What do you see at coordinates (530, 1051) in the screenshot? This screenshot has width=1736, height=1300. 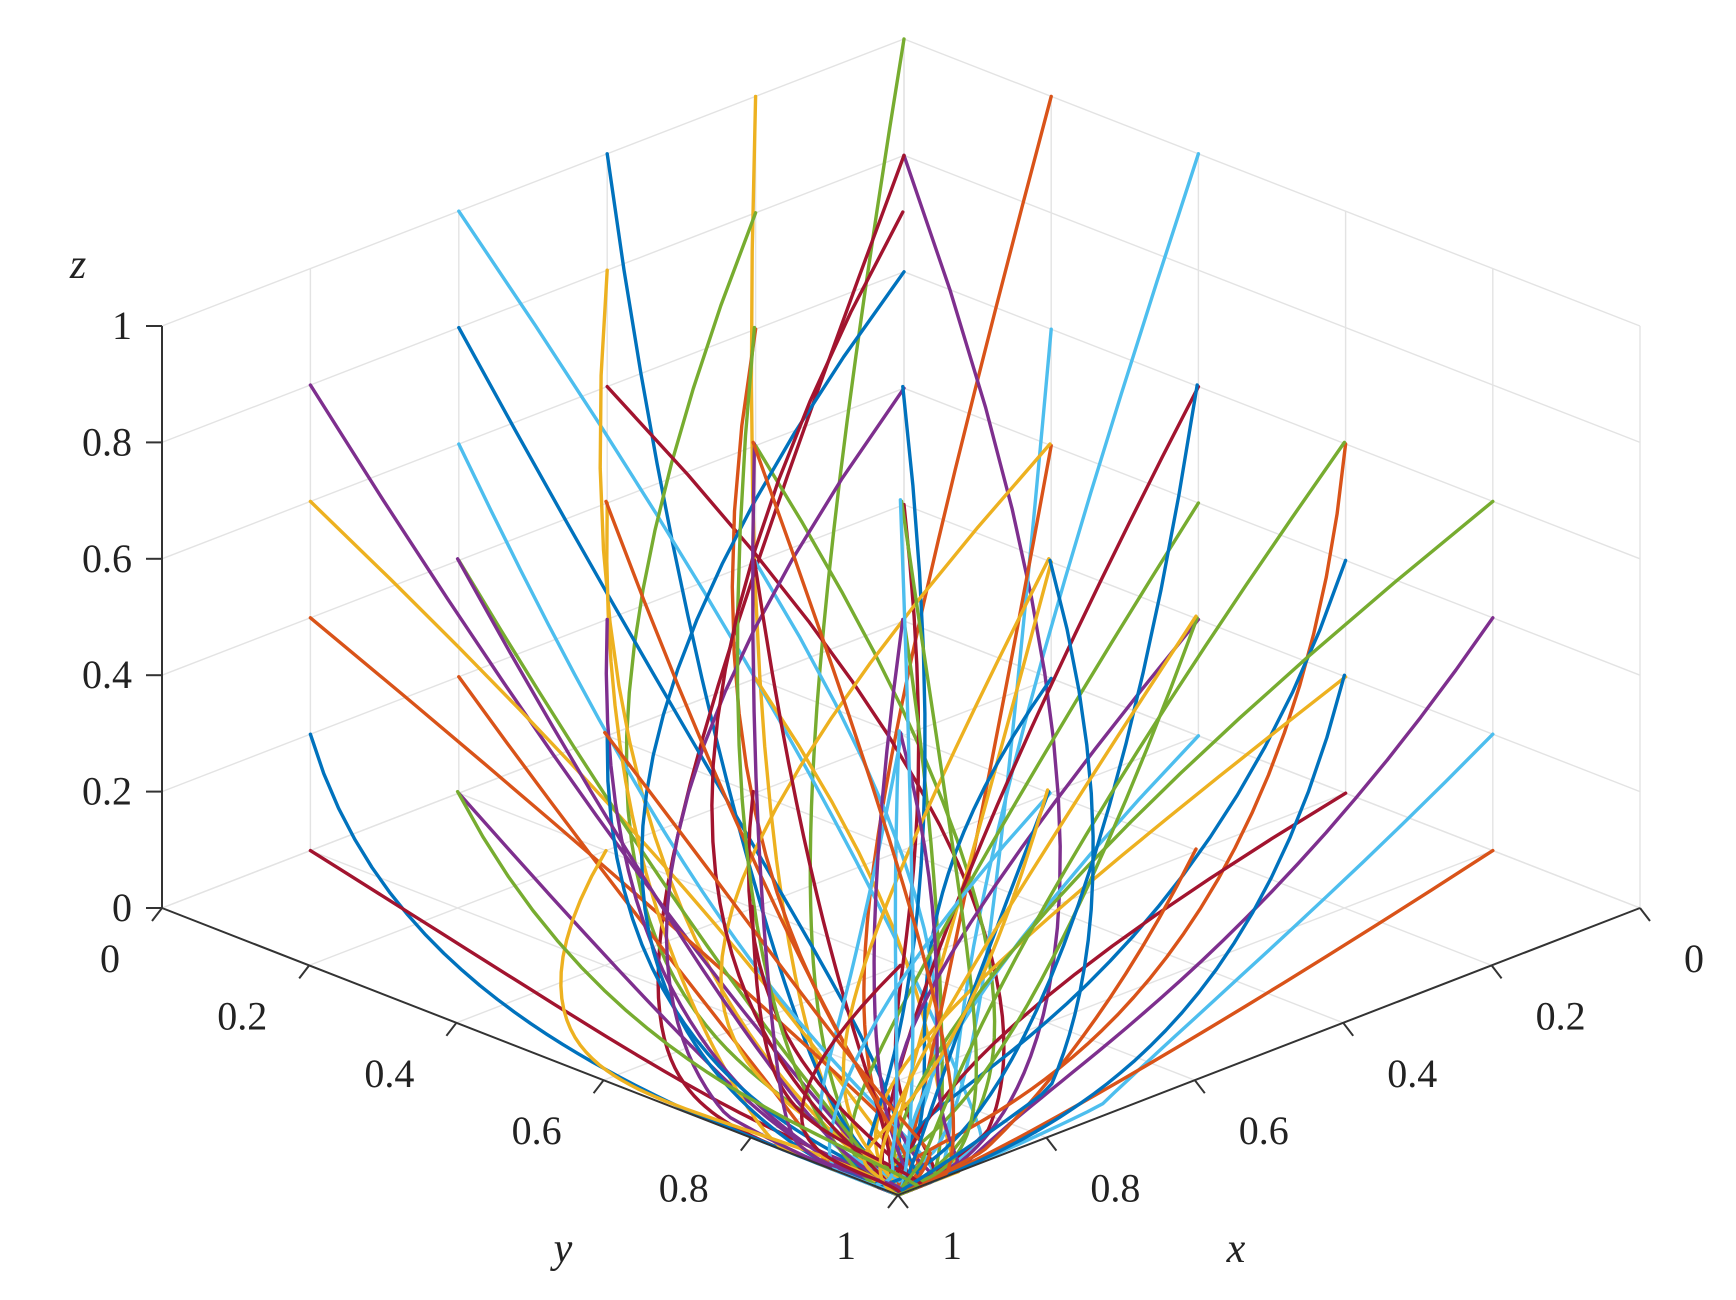 I see `y-axis-line` at bounding box center [530, 1051].